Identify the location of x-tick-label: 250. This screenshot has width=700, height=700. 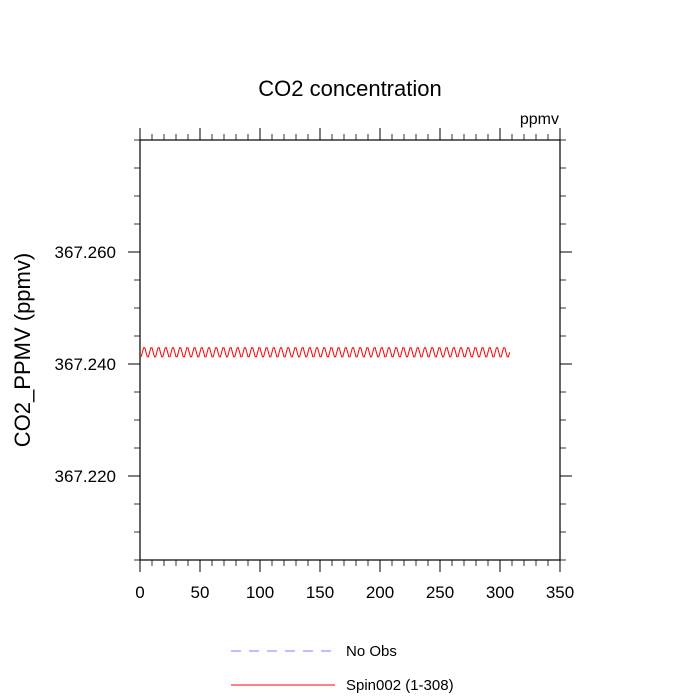
(440, 592).